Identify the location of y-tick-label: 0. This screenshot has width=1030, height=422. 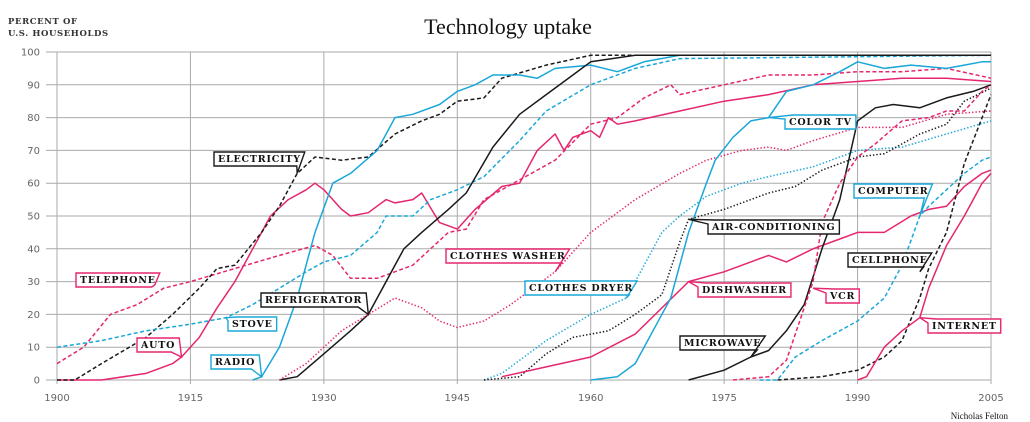
(37, 381).